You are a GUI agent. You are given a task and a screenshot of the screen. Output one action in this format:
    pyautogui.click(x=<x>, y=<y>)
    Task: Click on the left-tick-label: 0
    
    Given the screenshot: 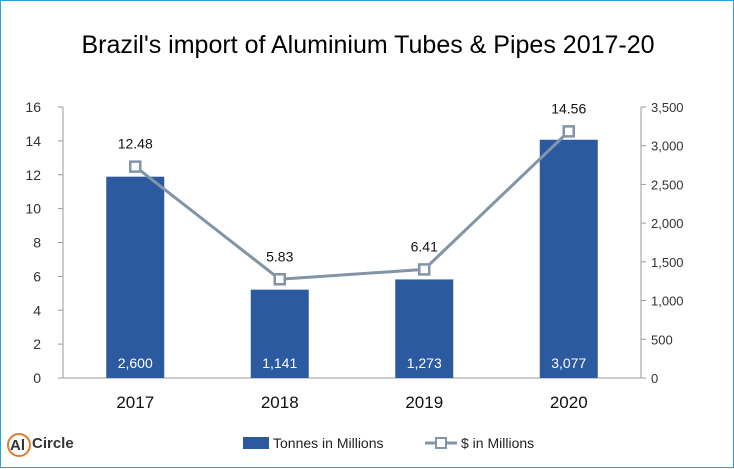 What is the action you would take?
    pyautogui.click(x=37, y=378)
    